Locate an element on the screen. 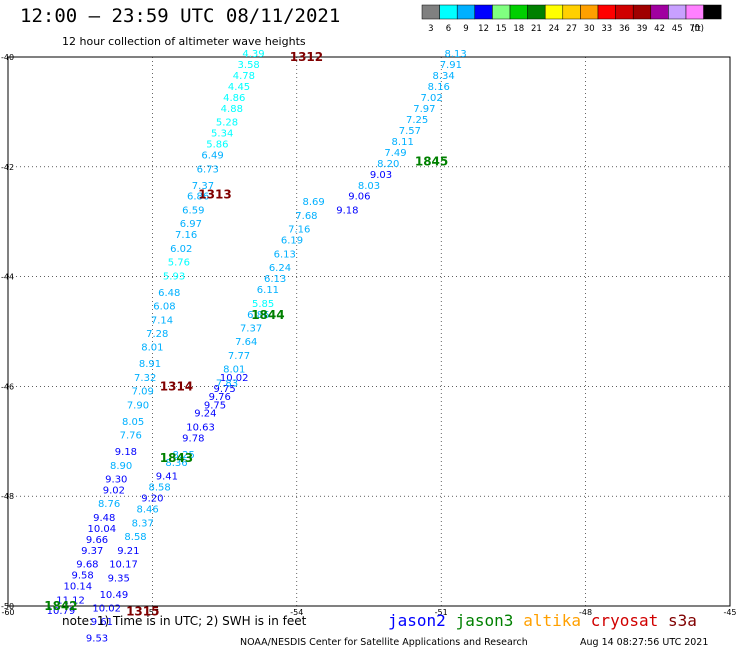  wave-height-value: 7.28 is located at coordinates (157, 334).